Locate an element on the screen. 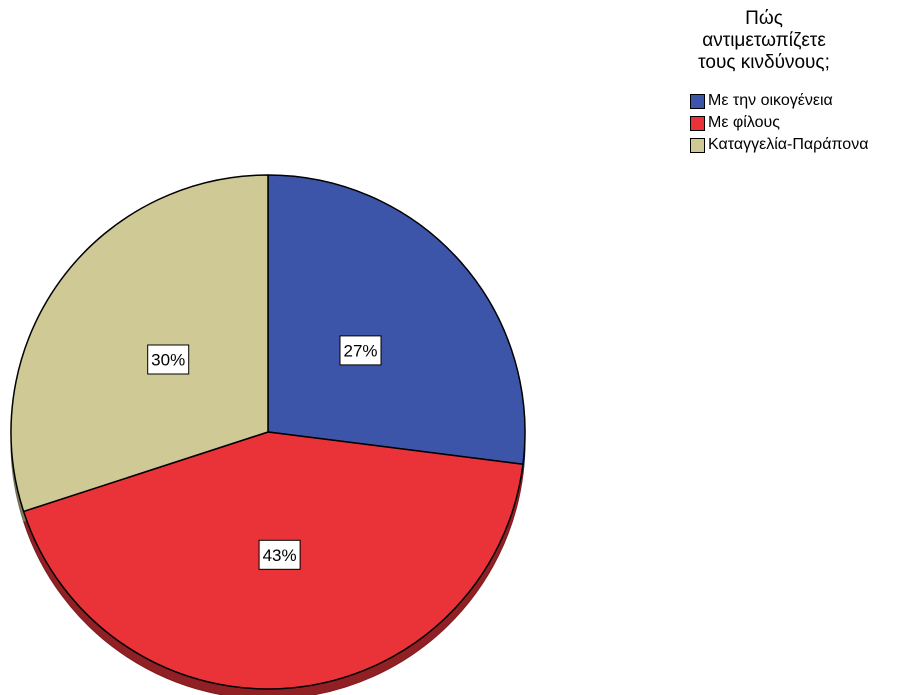  legend-title: Πώς αντιμετωπίζετε τους κινδύνους; is located at coordinates (764, 41).